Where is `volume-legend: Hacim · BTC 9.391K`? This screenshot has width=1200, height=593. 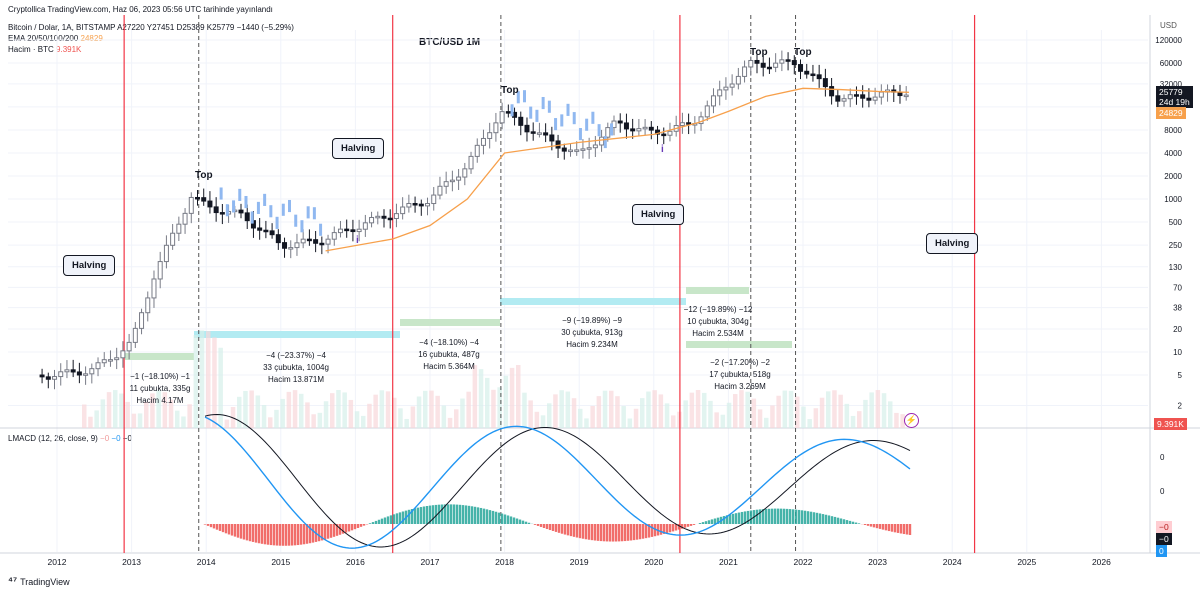 volume-legend: Hacim · BTC 9.391K is located at coordinates (44, 49).